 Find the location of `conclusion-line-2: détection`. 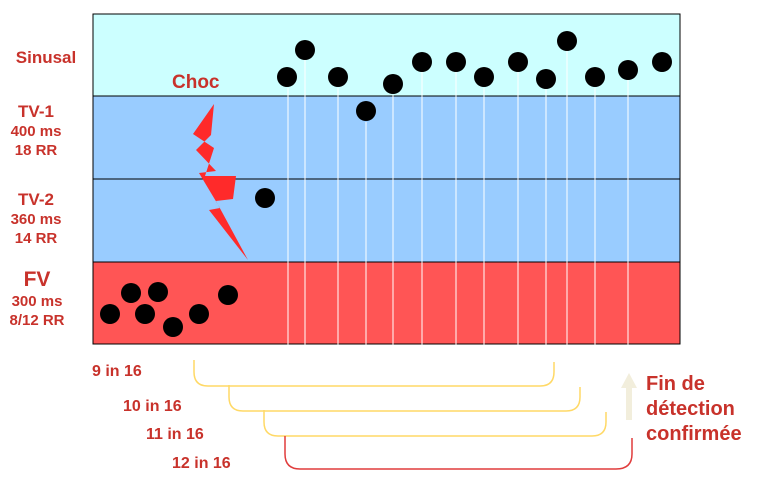

conclusion-line-2: détection is located at coordinates (690, 409).